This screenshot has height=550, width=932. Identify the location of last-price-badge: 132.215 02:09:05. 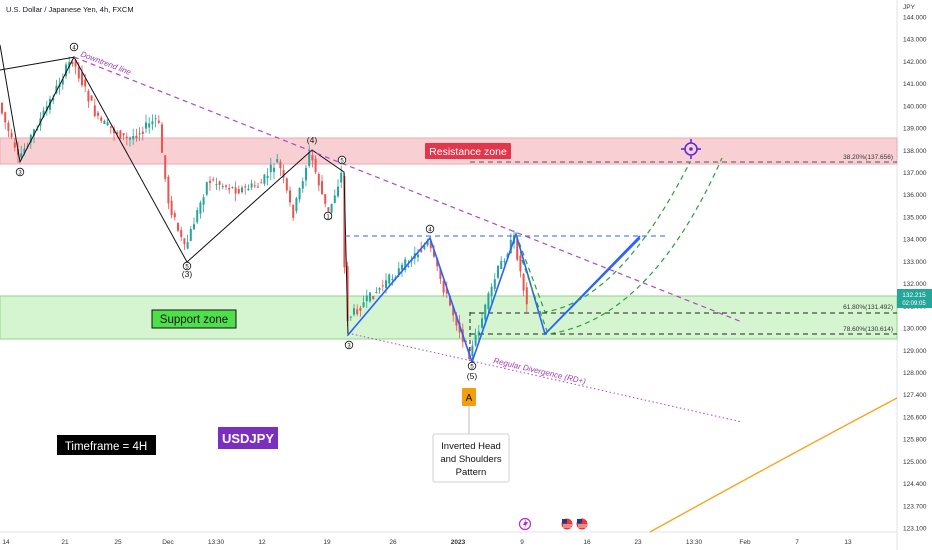
(914, 298).